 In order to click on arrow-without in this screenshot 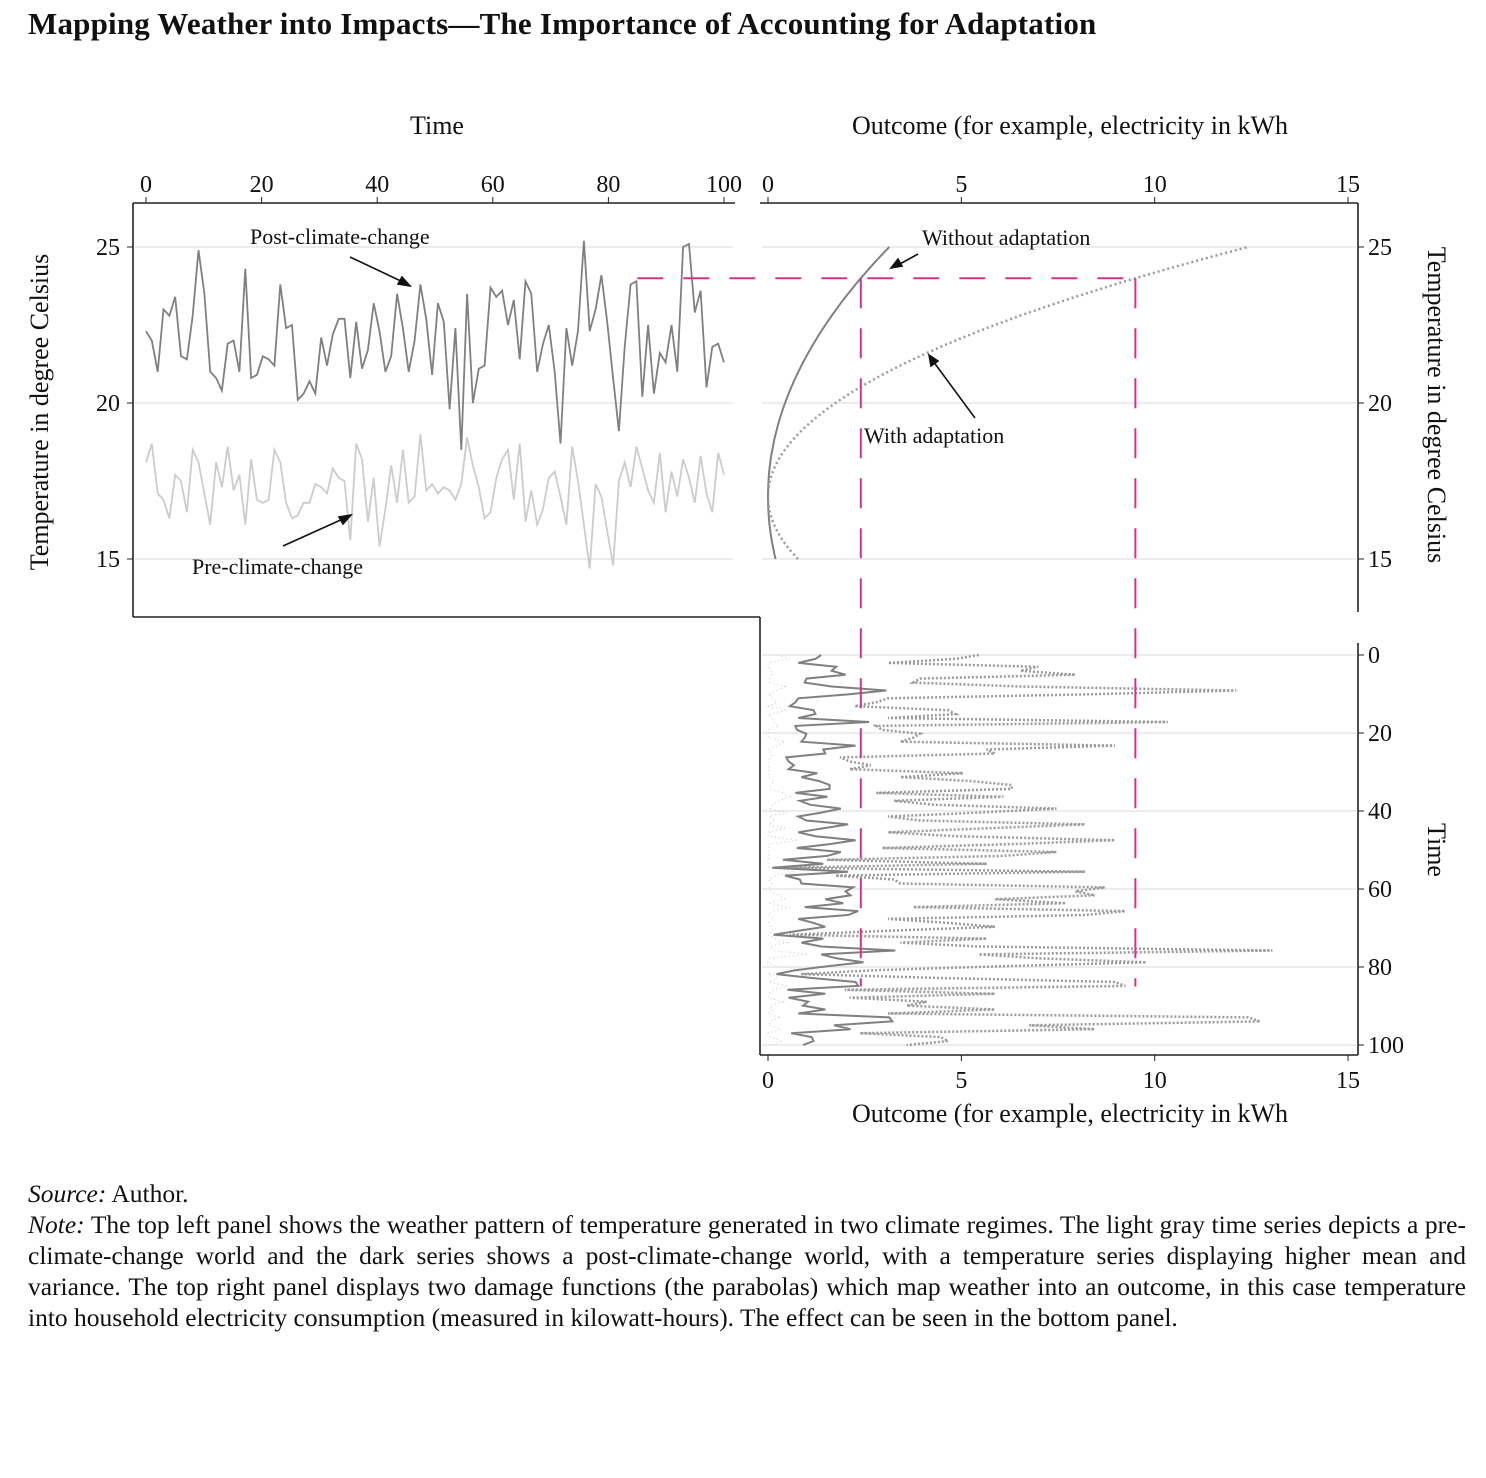, I will do `click(908, 259)`.